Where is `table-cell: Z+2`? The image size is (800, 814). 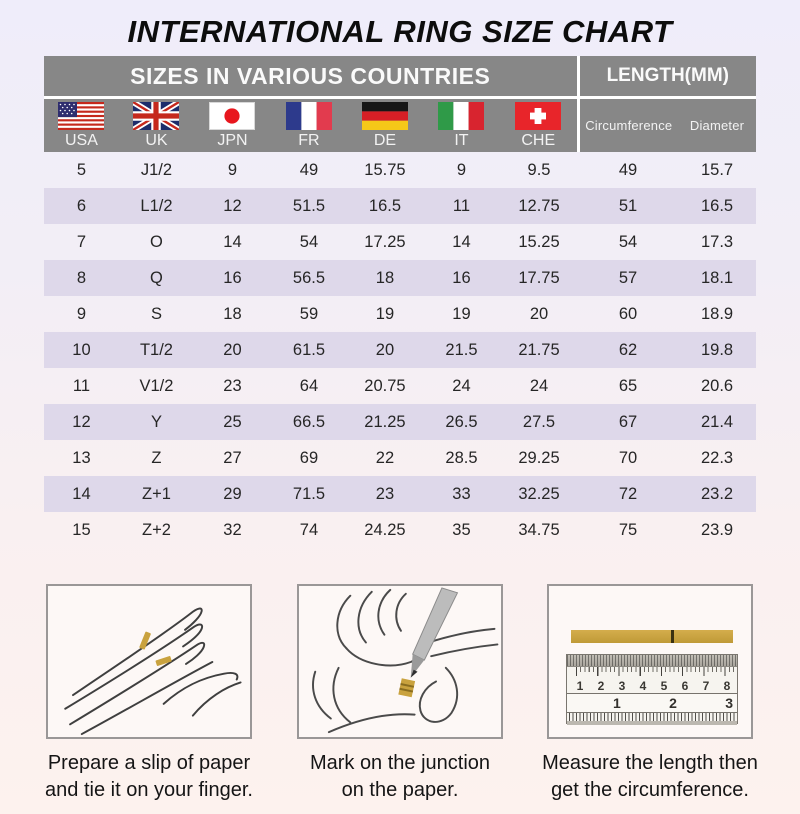 table-cell: Z+2 is located at coordinates (156, 529).